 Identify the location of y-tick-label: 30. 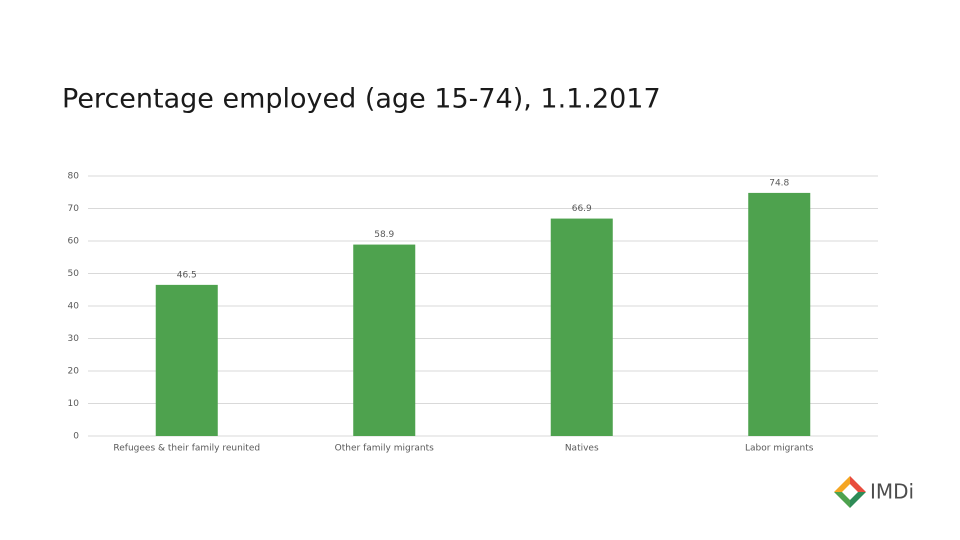
(74, 339).